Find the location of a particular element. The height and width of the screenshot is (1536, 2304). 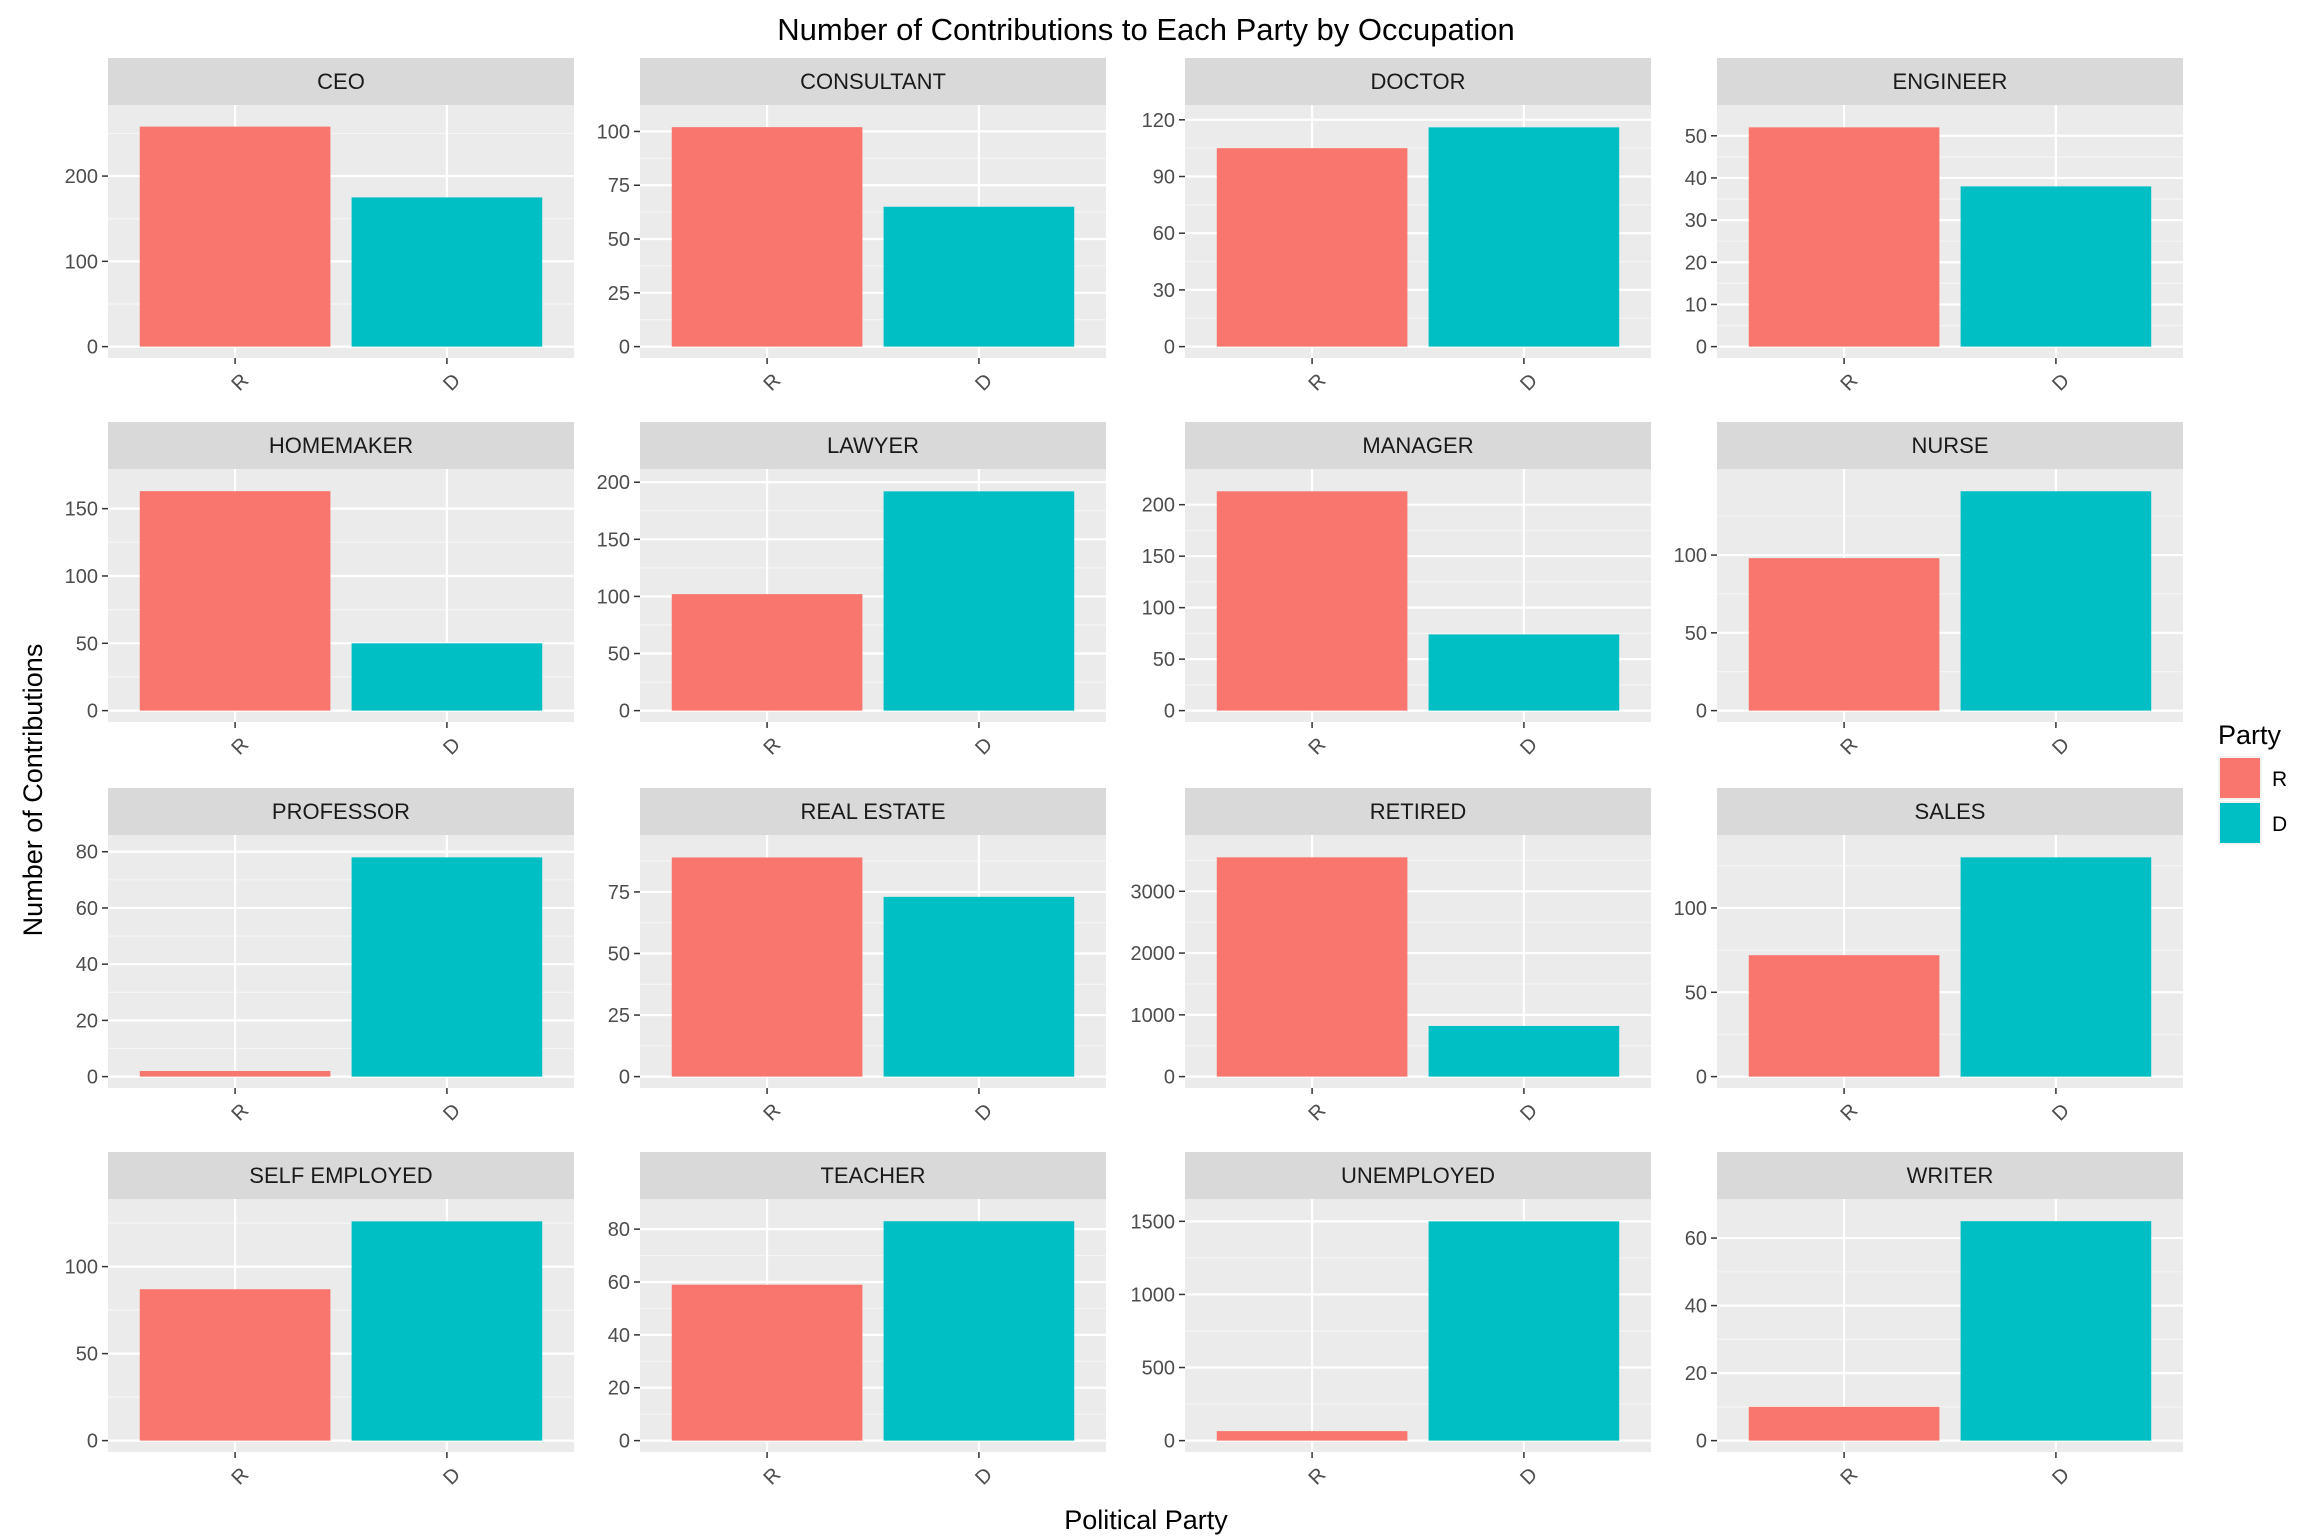

facet-strip-label: REAL ESTATE is located at coordinates (872, 811).